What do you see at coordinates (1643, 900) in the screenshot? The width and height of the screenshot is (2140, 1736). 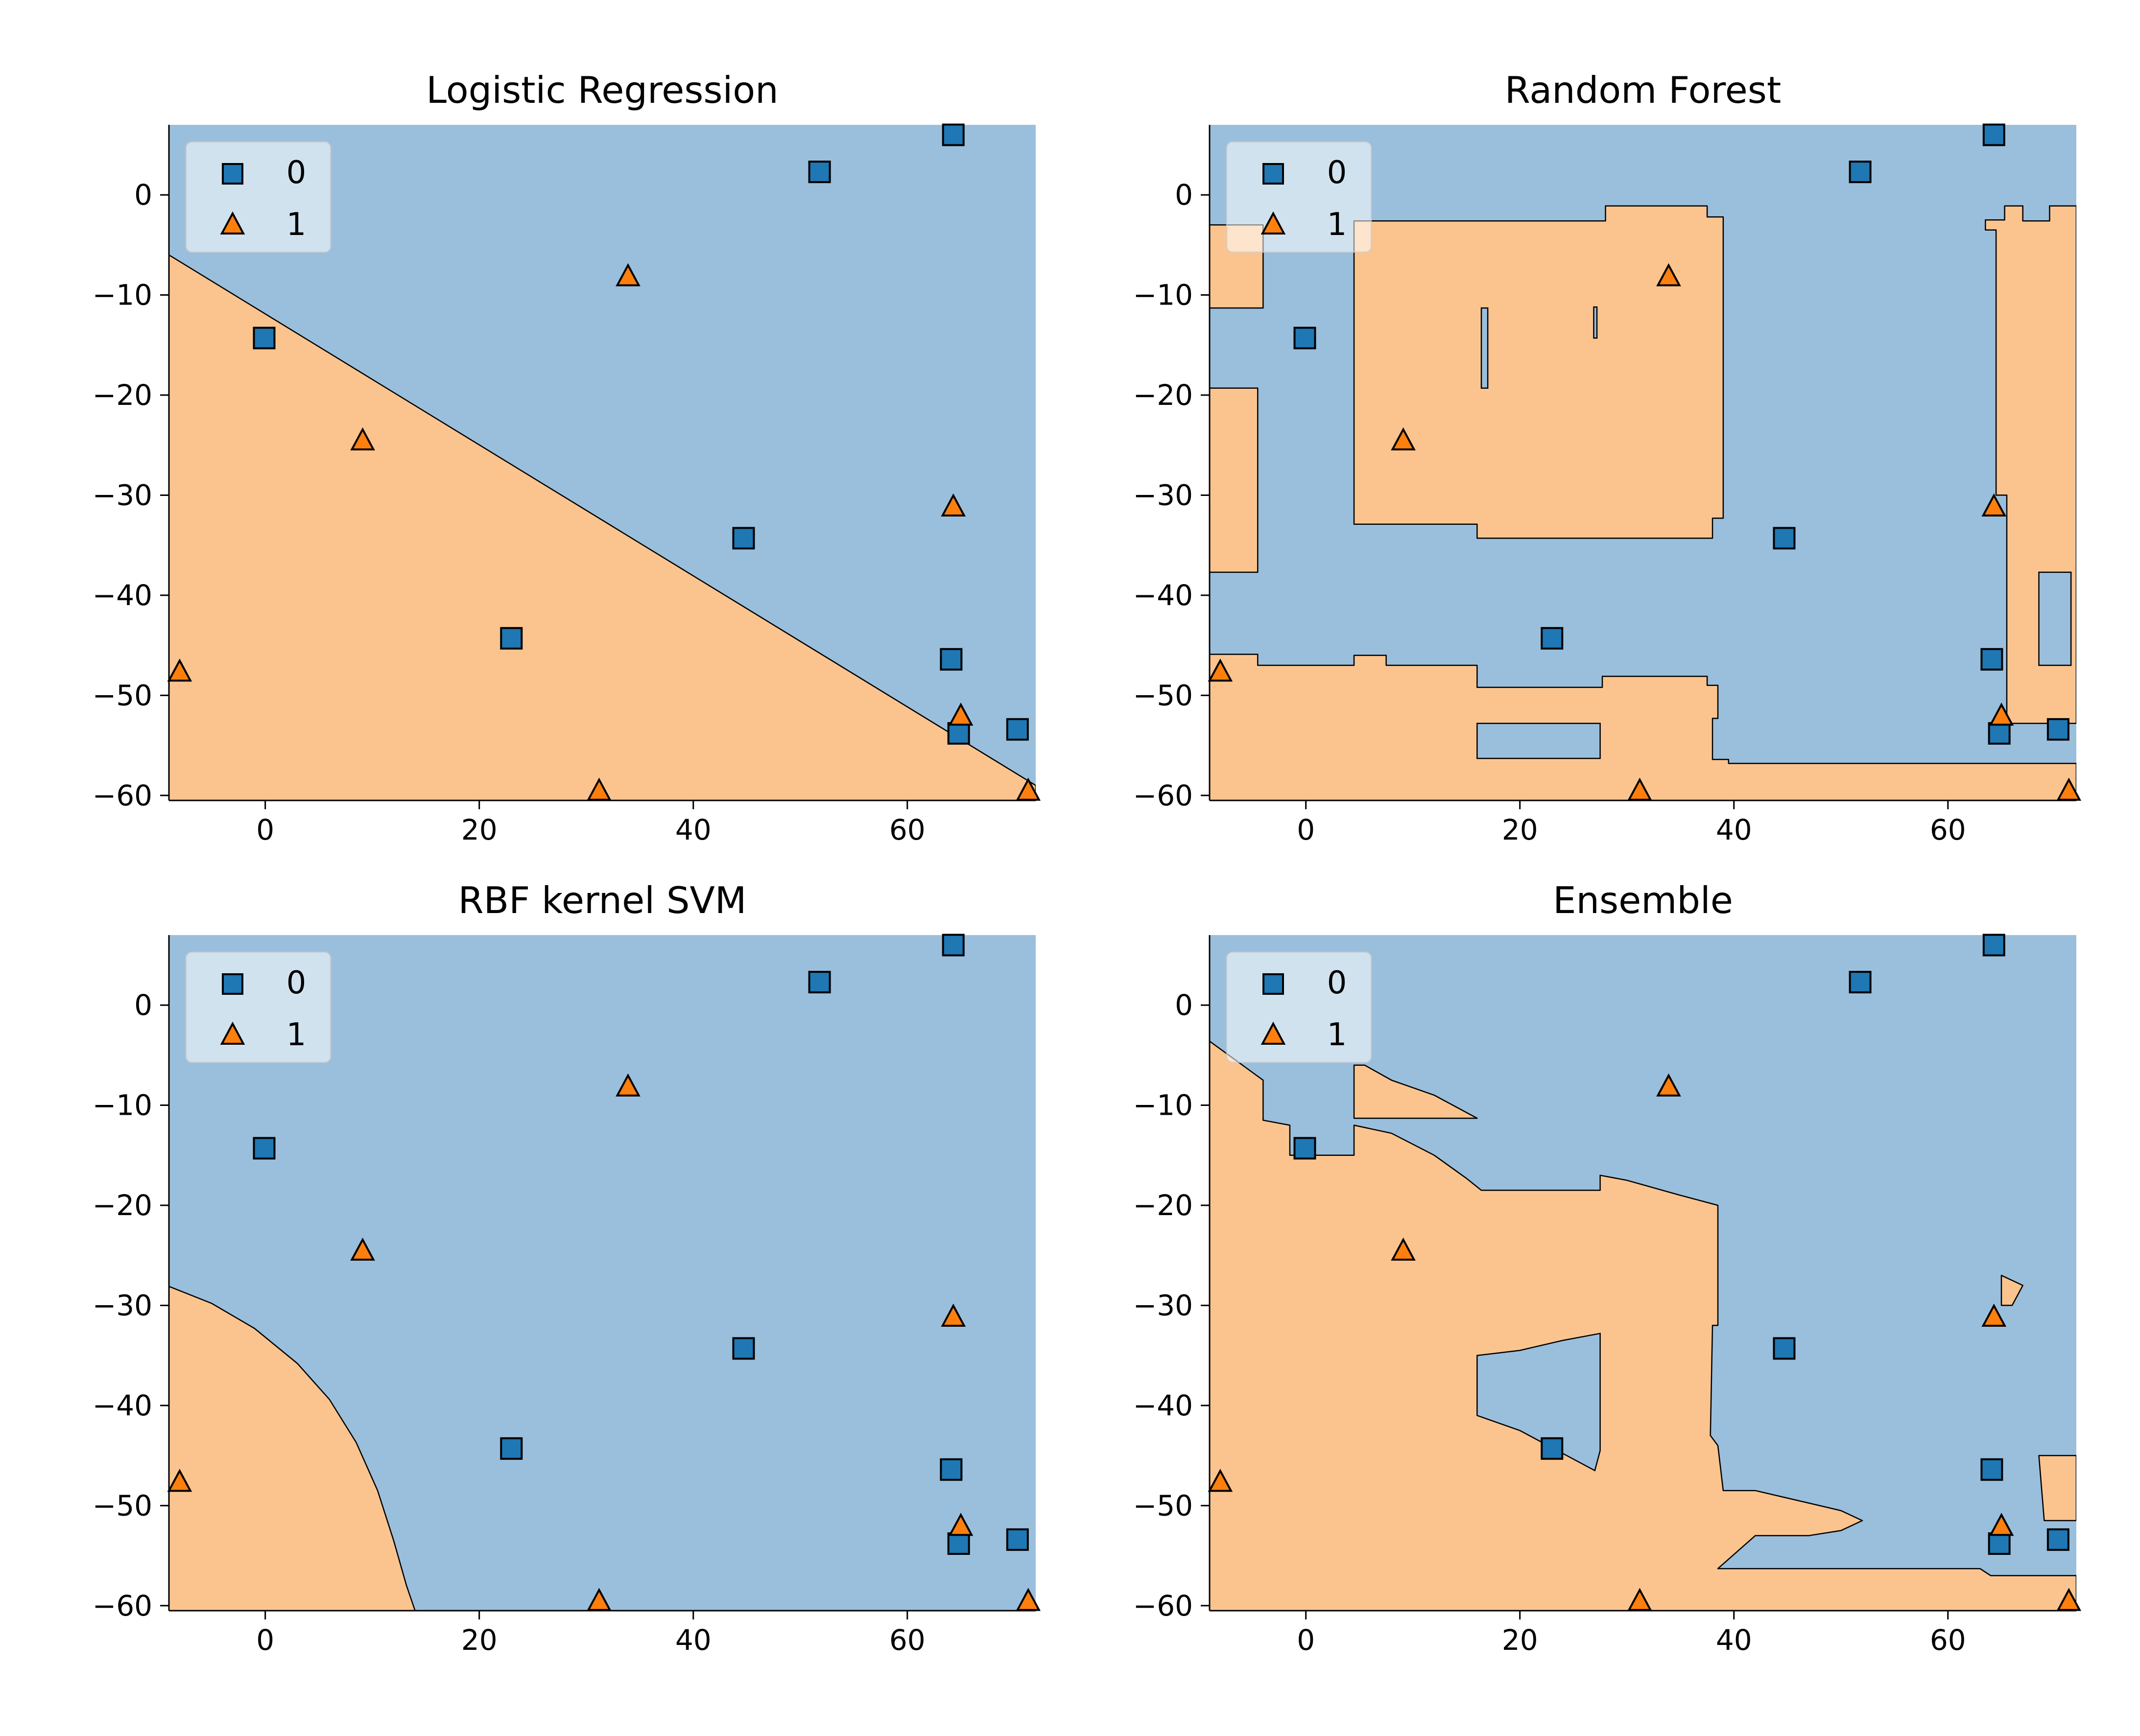 I see `subplot-title: Ensemble` at bounding box center [1643, 900].